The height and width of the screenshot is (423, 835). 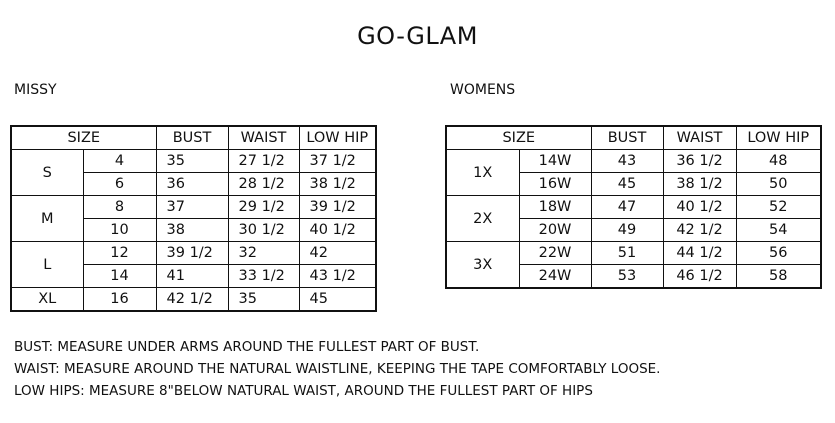 What do you see at coordinates (627, 161) in the screenshot?
I see `bust-value: 43` at bounding box center [627, 161].